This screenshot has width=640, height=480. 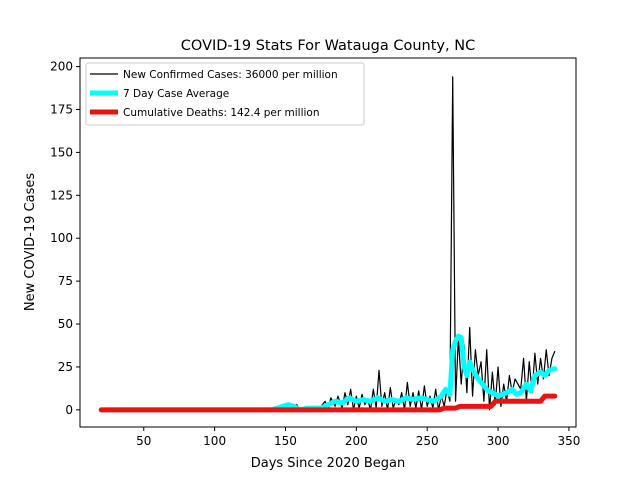 I want to click on legend-label-1: New Confirmed Cases: 36000 per million, so click(x=230, y=75).